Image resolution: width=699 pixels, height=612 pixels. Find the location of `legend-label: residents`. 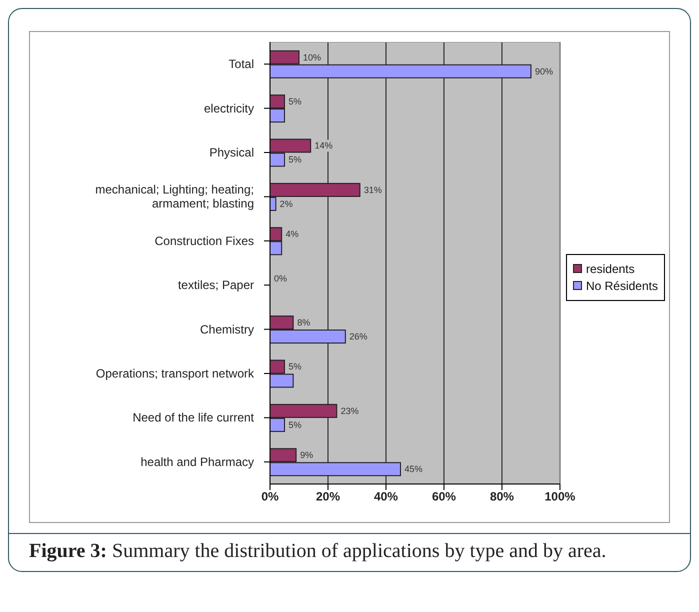

legend-label: residents is located at coordinates (610, 269).